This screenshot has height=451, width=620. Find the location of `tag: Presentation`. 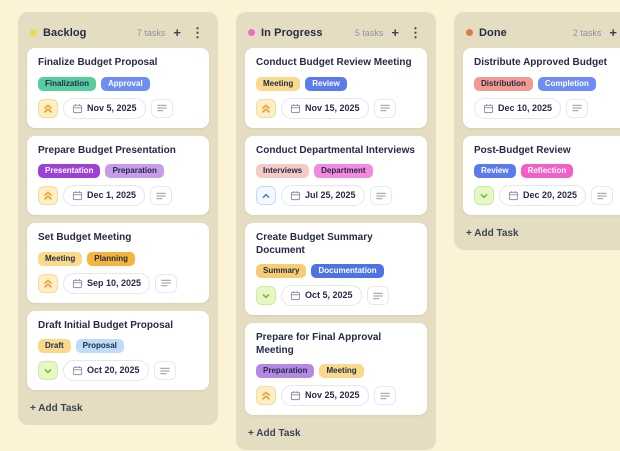

tag: Presentation is located at coordinates (69, 171).